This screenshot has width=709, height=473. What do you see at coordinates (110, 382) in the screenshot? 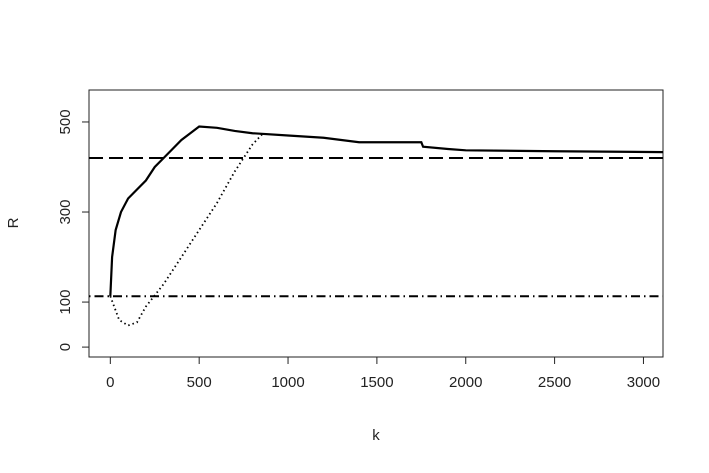
I see `x-tick-label: 0` at bounding box center [110, 382].